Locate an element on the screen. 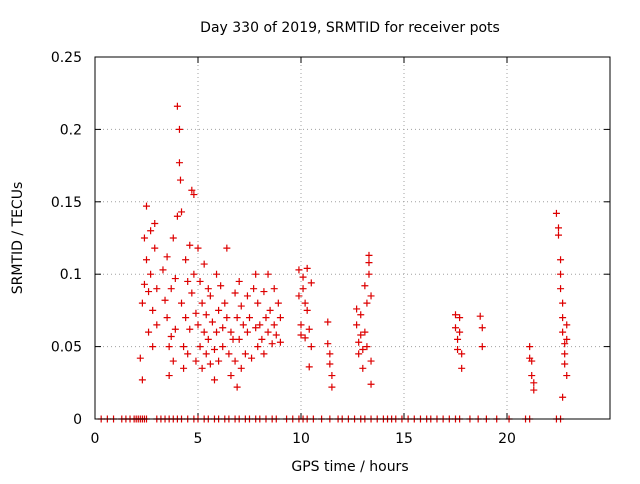  y-tick-label: 0.15 is located at coordinates (66, 203).